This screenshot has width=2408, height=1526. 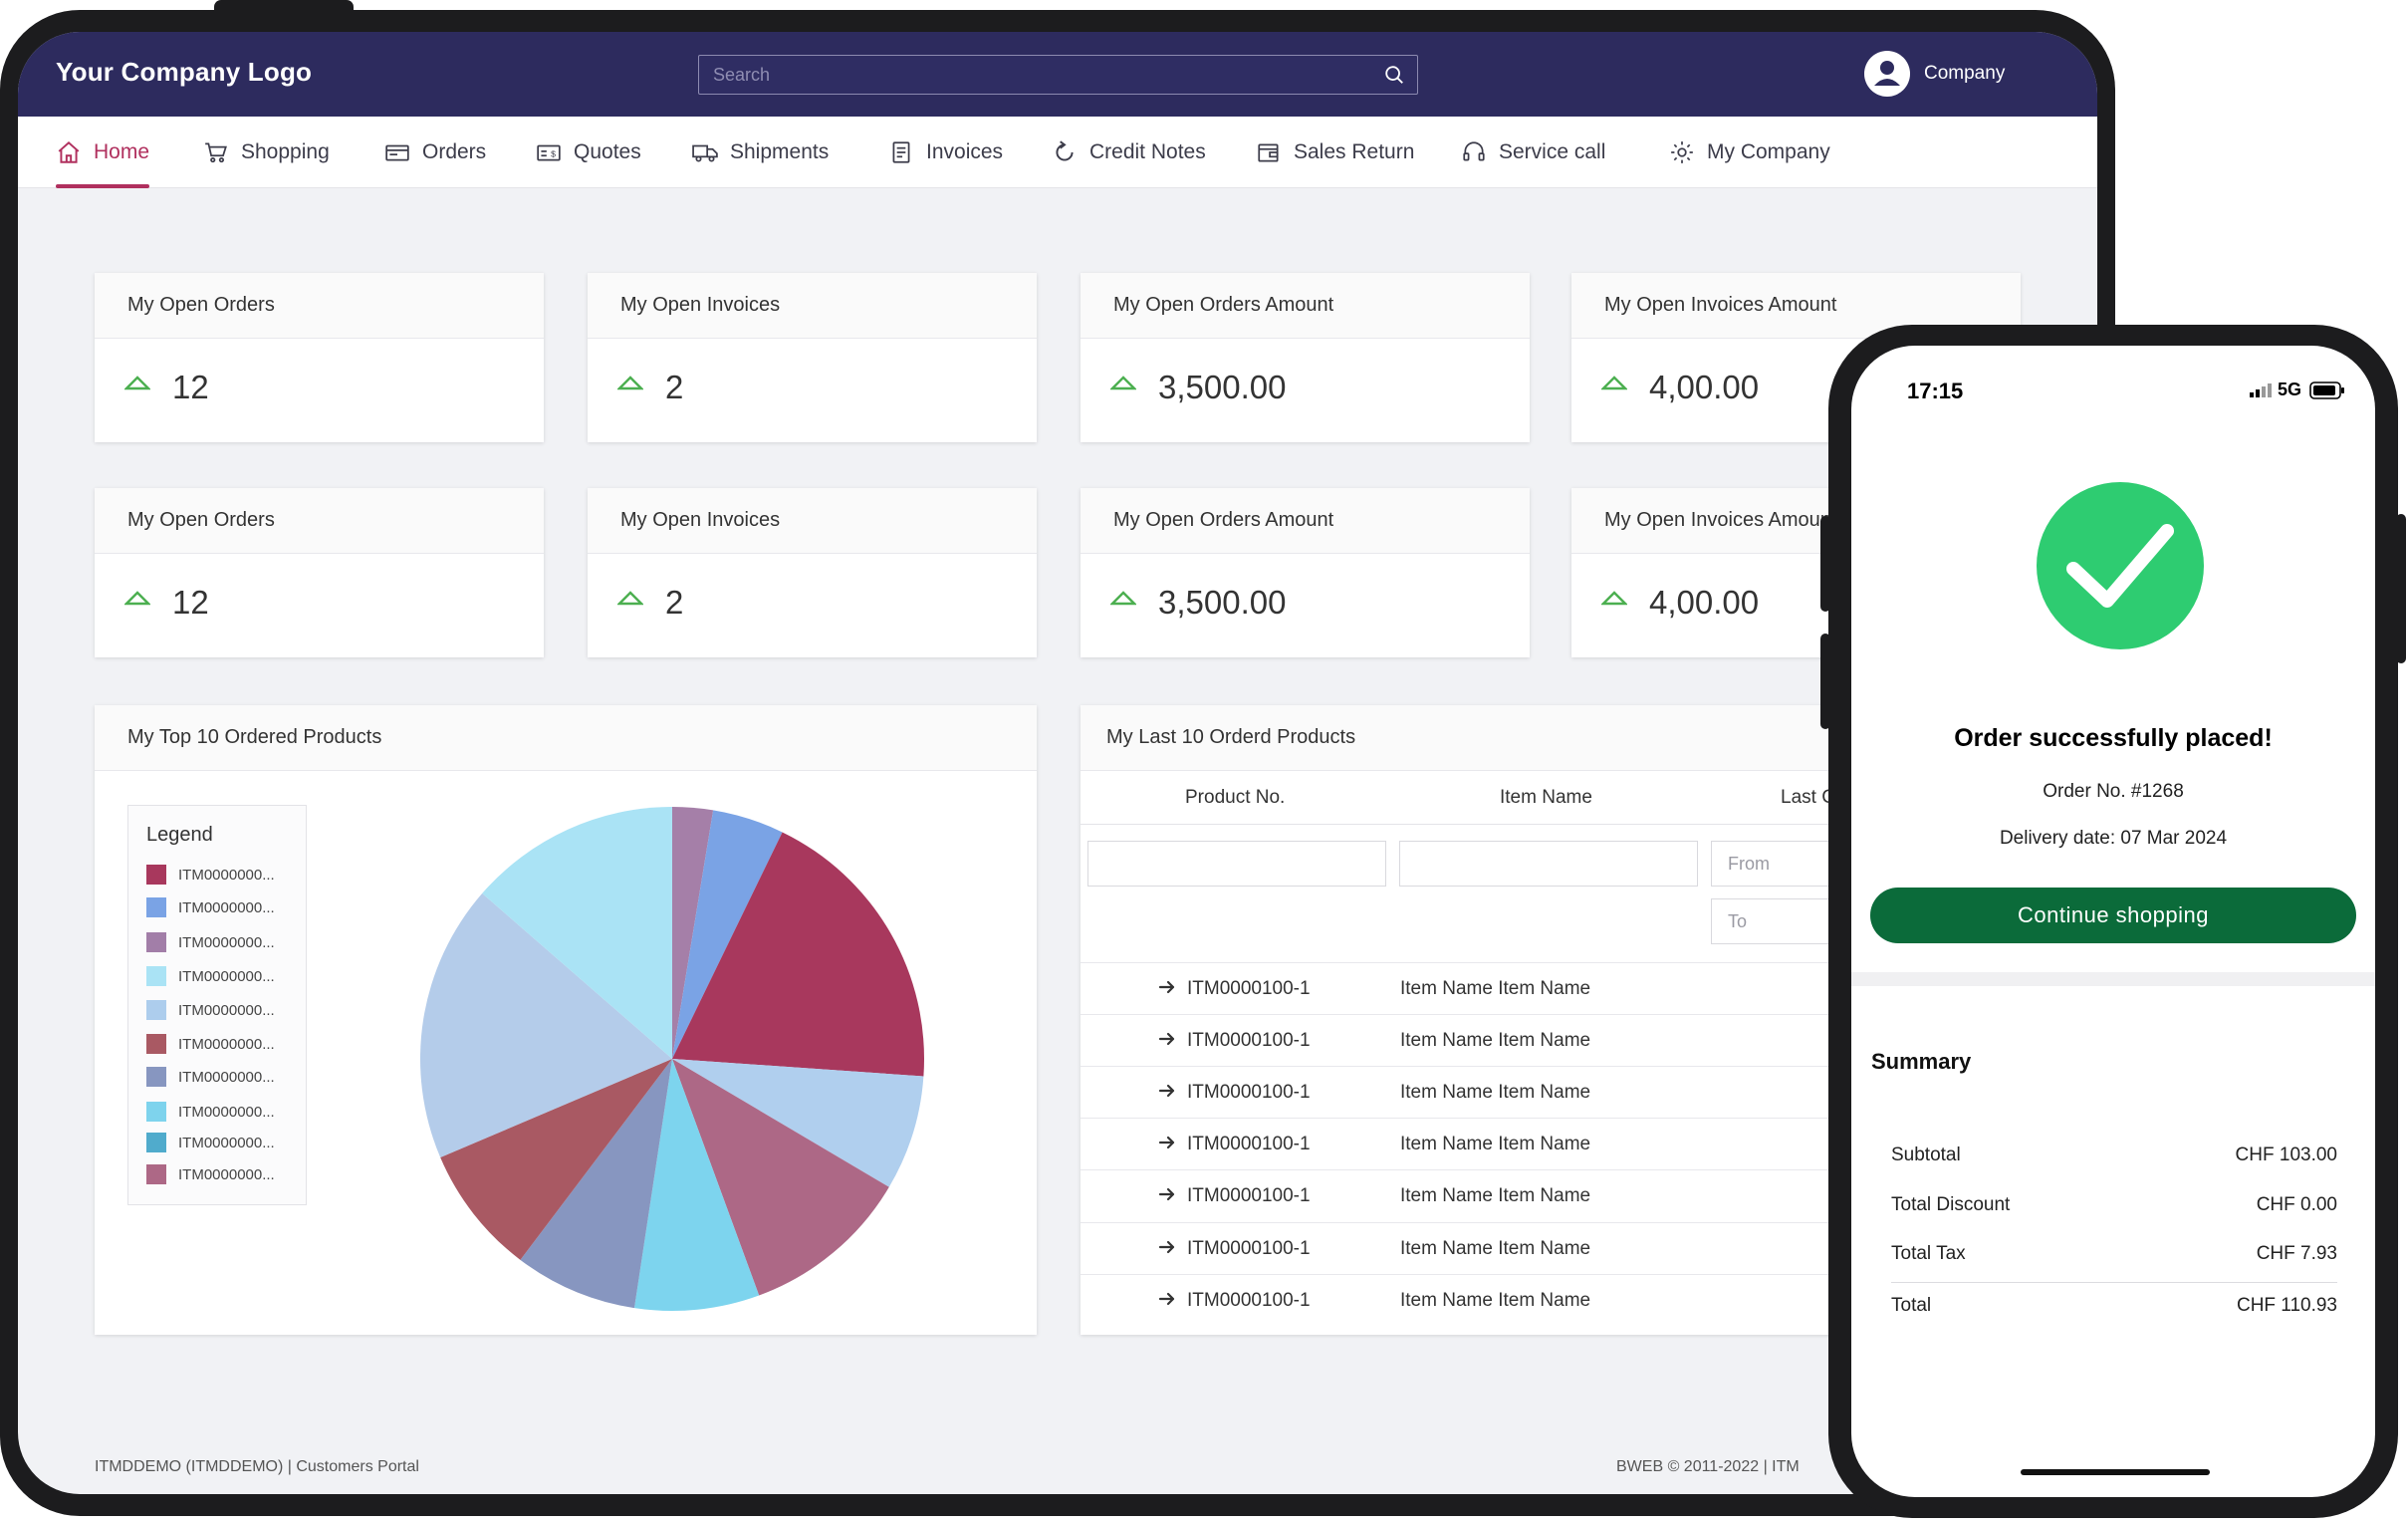 I want to click on kpi-value: 4,00.00, so click(x=1704, y=603).